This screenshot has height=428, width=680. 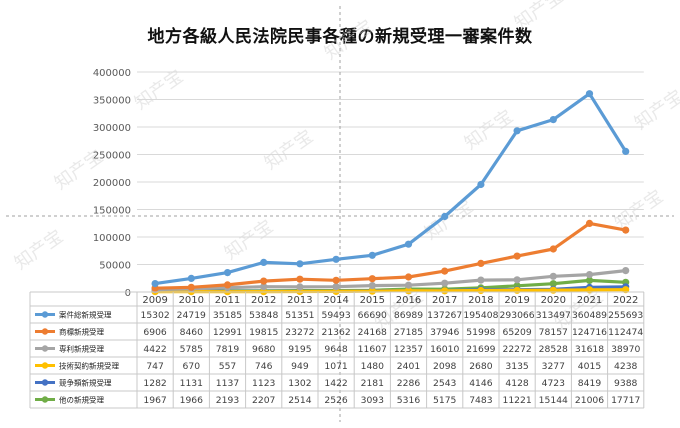 What do you see at coordinates (409, 400) in the screenshot?
I see `table-cell: 5316` at bounding box center [409, 400].